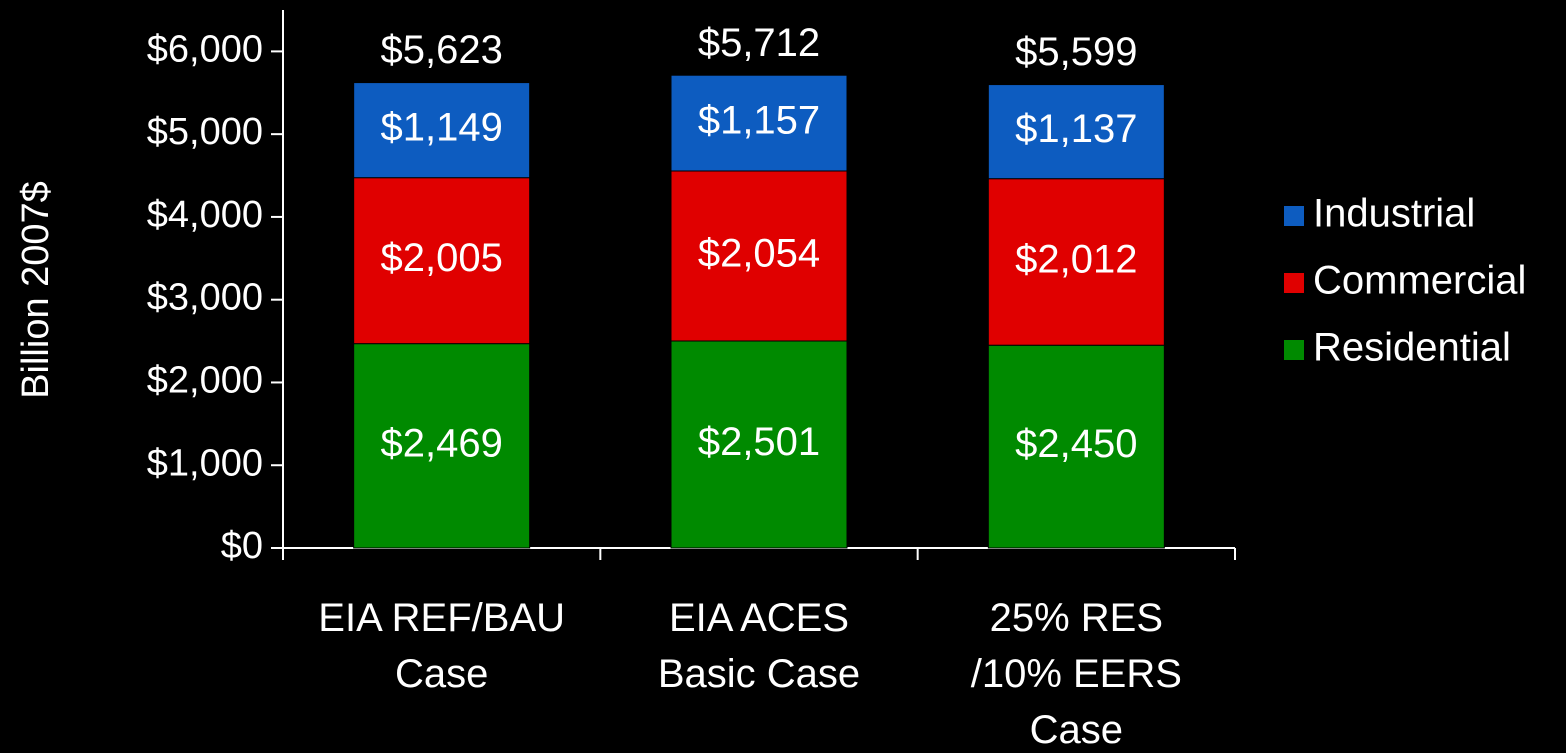  Describe the element at coordinates (1419, 281) in the screenshot. I see `legend-label: Commercial` at that location.